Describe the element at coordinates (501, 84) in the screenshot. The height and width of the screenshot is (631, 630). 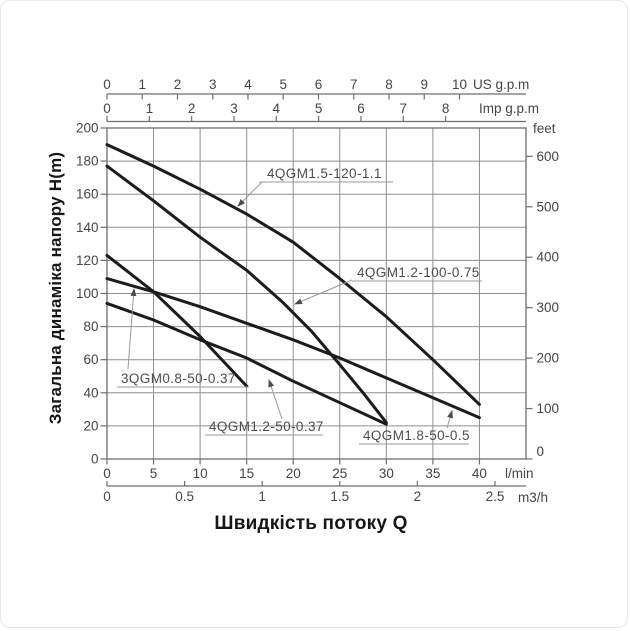
I see `us-gpm-unit-label: US g.p.m` at that location.